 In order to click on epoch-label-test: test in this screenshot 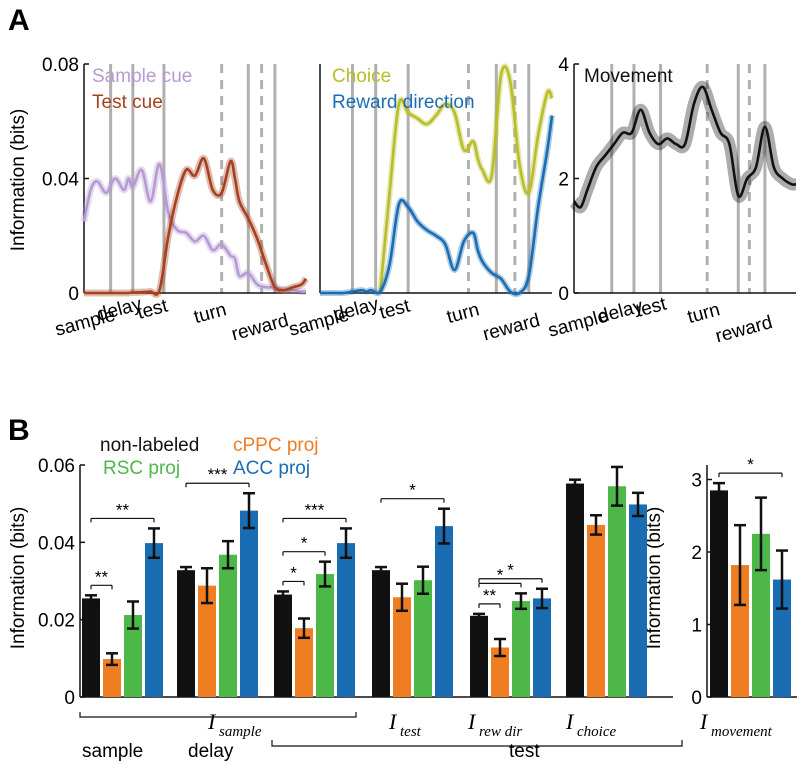, I will do `click(524, 751)`.